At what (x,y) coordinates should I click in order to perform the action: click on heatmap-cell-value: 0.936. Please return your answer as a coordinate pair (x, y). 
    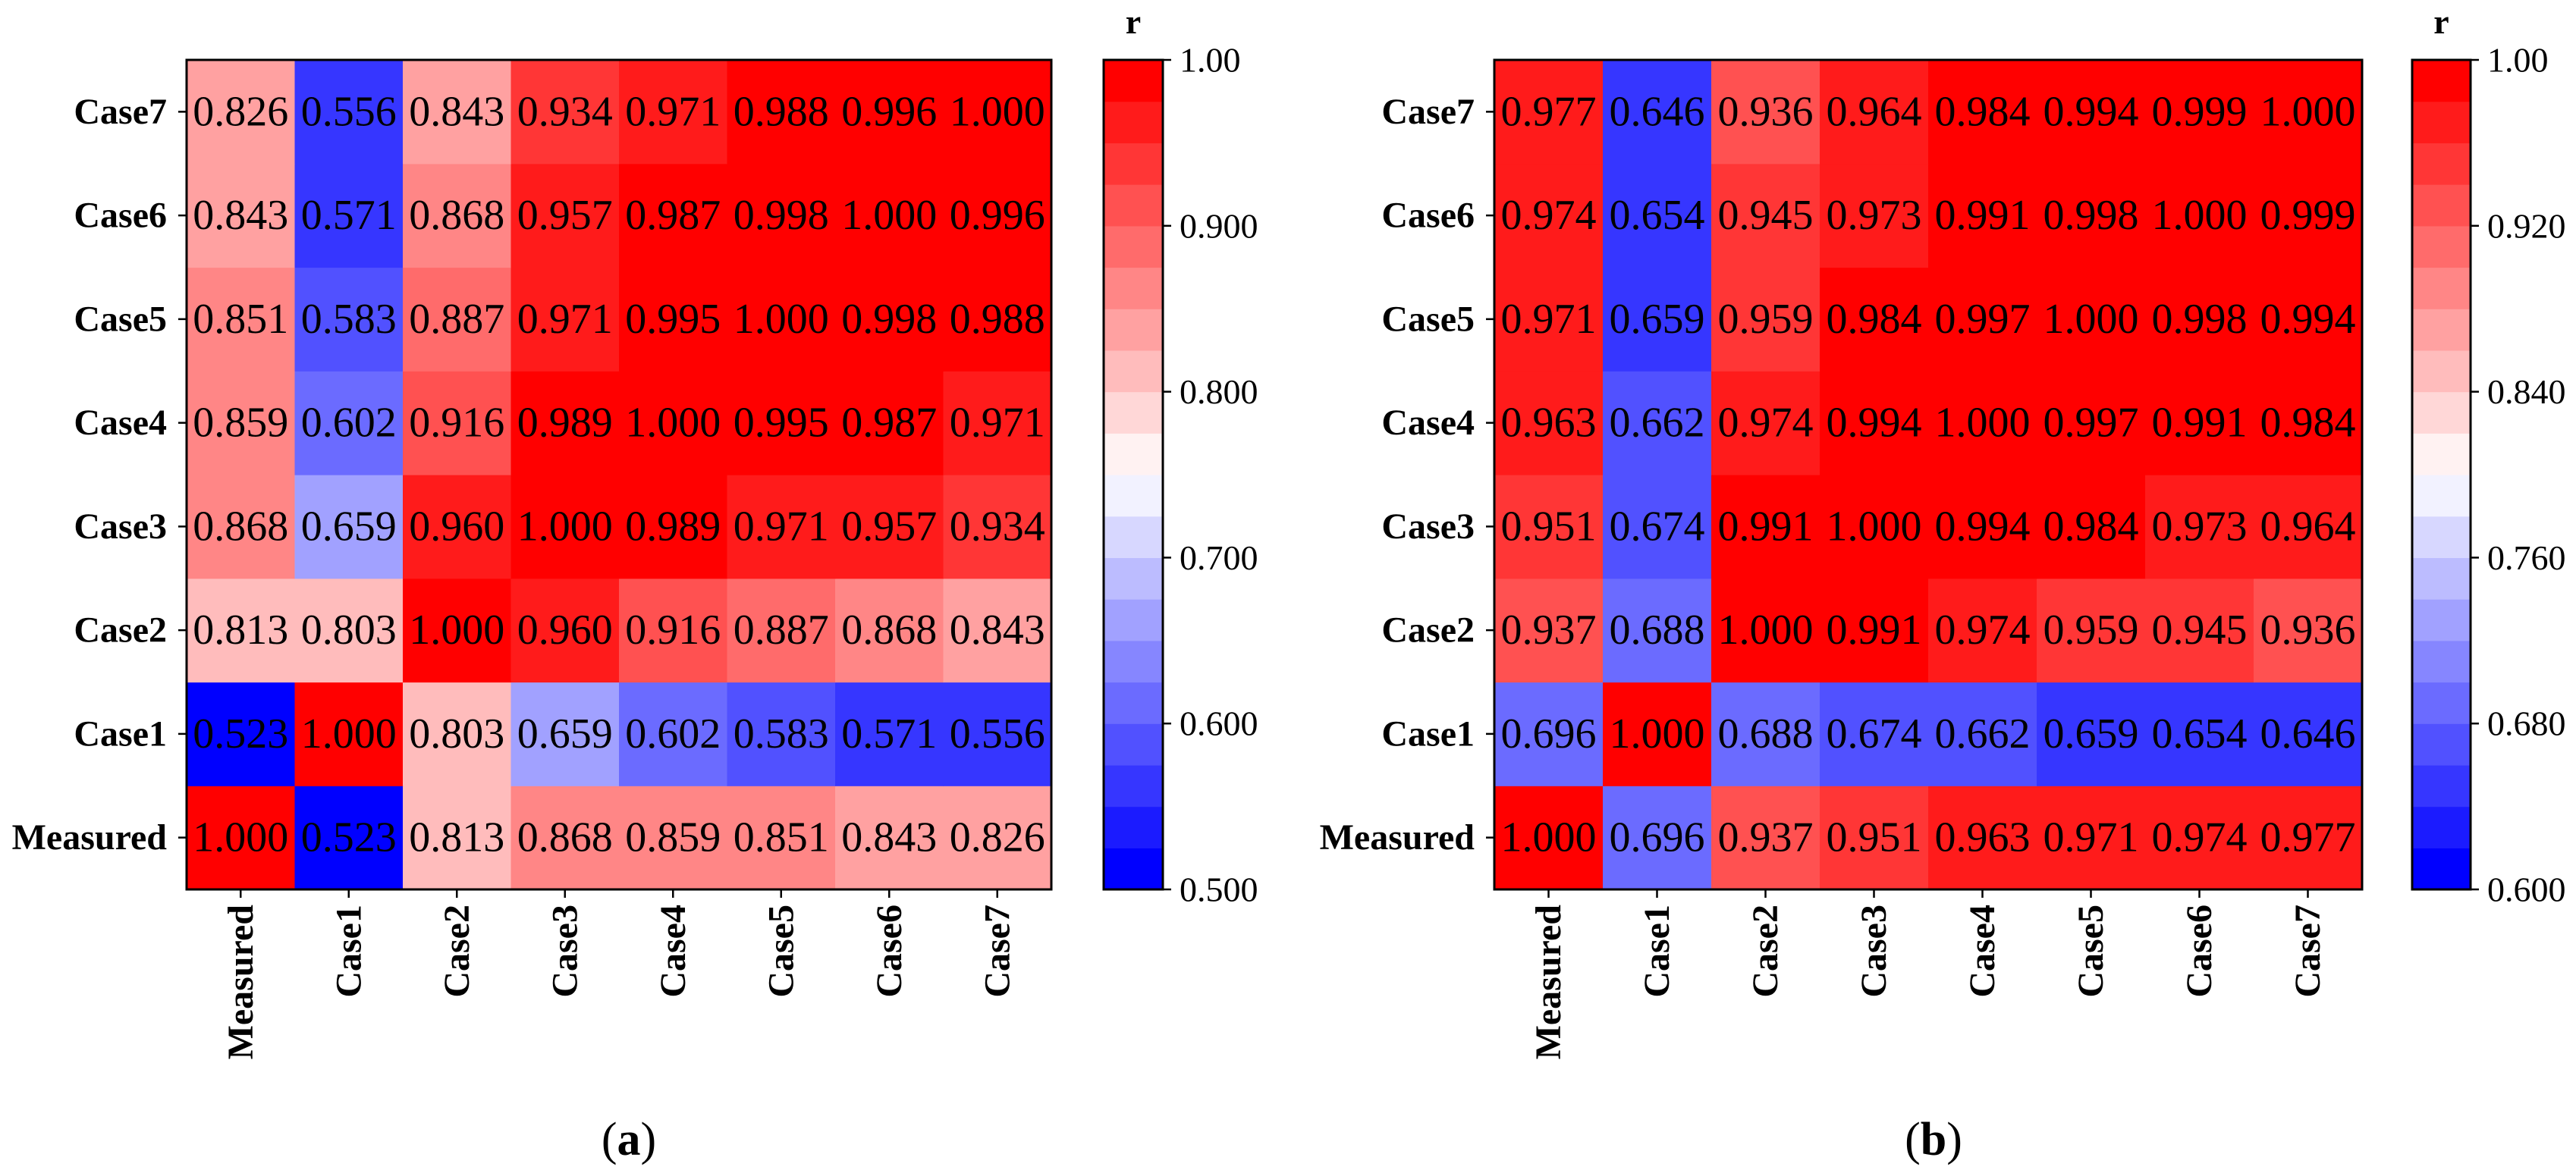
    Looking at the image, I should click on (1766, 111).